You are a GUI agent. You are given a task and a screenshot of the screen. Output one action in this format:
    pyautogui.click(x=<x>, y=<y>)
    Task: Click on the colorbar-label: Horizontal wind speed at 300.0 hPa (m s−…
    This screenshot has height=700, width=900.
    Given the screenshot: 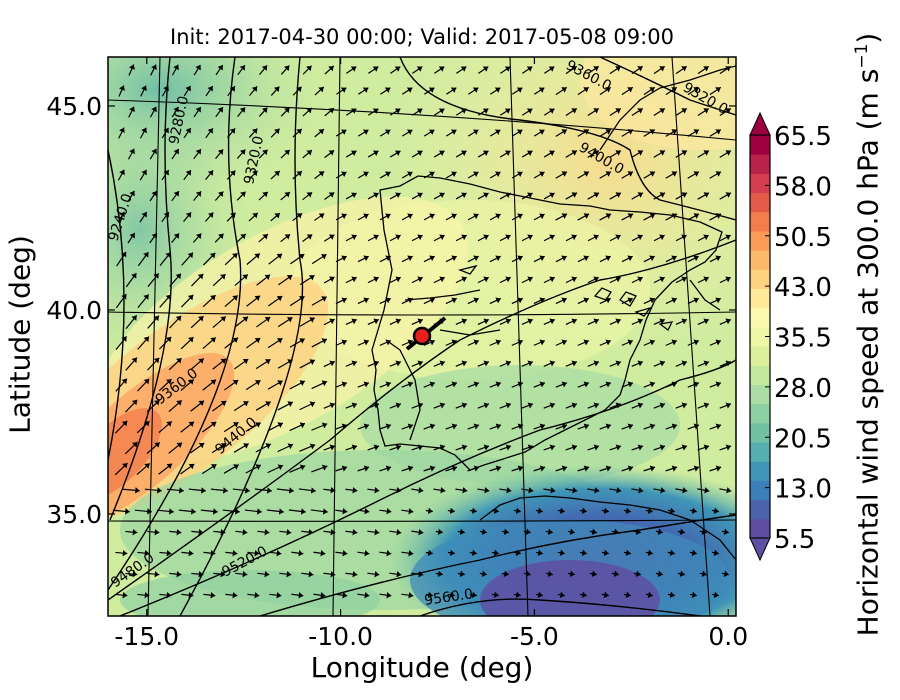 What is the action you would take?
    pyautogui.click(x=868, y=334)
    